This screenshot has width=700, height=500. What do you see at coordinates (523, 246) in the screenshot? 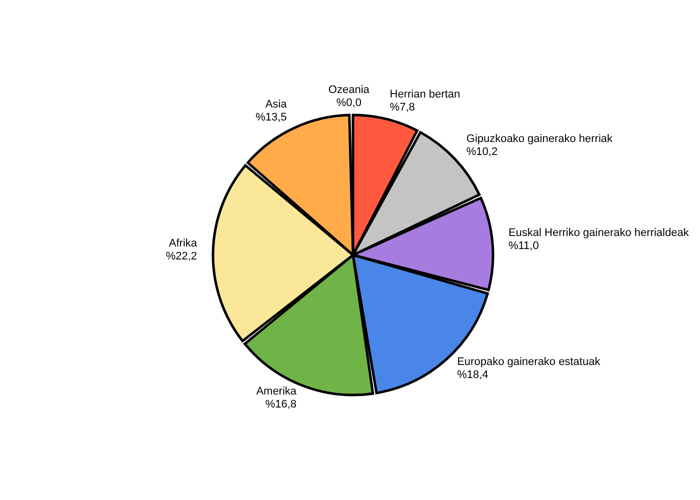
I see `data-label: %11,0` at bounding box center [523, 246].